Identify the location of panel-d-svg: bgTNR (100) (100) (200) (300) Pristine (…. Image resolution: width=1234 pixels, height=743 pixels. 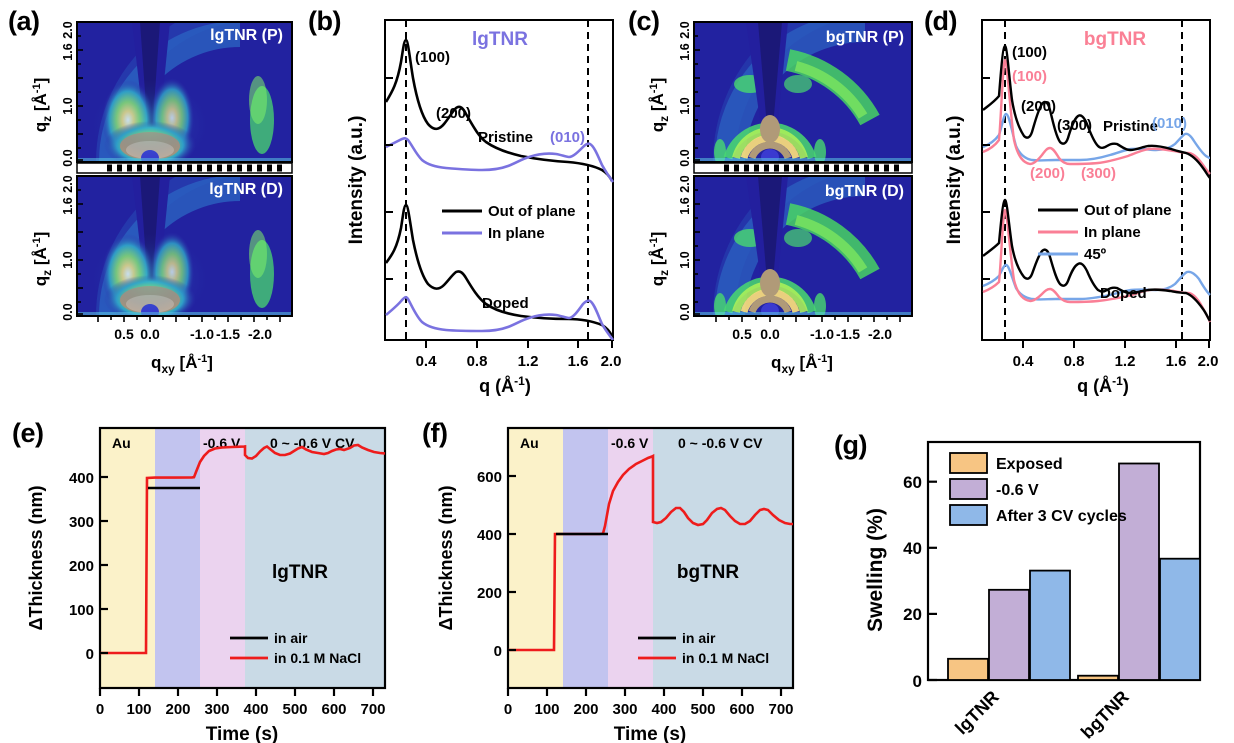
(1081, 207).